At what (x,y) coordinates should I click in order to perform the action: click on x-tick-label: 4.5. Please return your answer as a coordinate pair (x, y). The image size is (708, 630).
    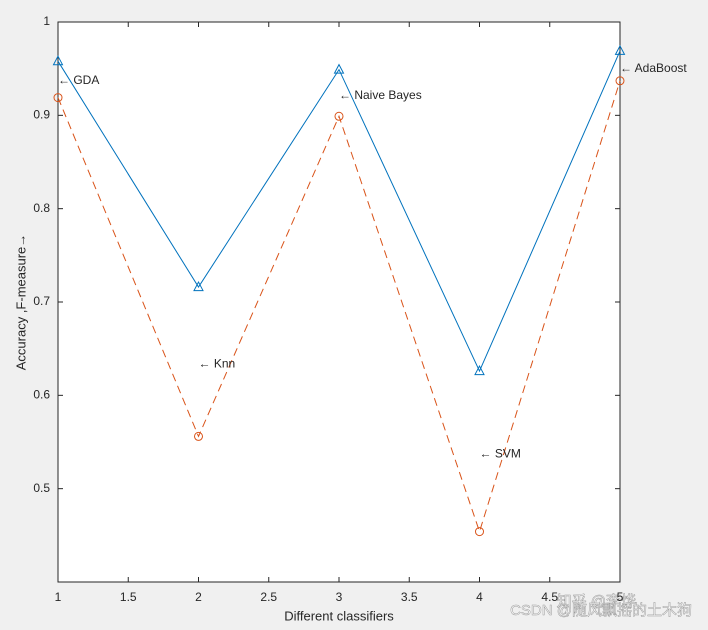
    Looking at the image, I should click on (549, 597).